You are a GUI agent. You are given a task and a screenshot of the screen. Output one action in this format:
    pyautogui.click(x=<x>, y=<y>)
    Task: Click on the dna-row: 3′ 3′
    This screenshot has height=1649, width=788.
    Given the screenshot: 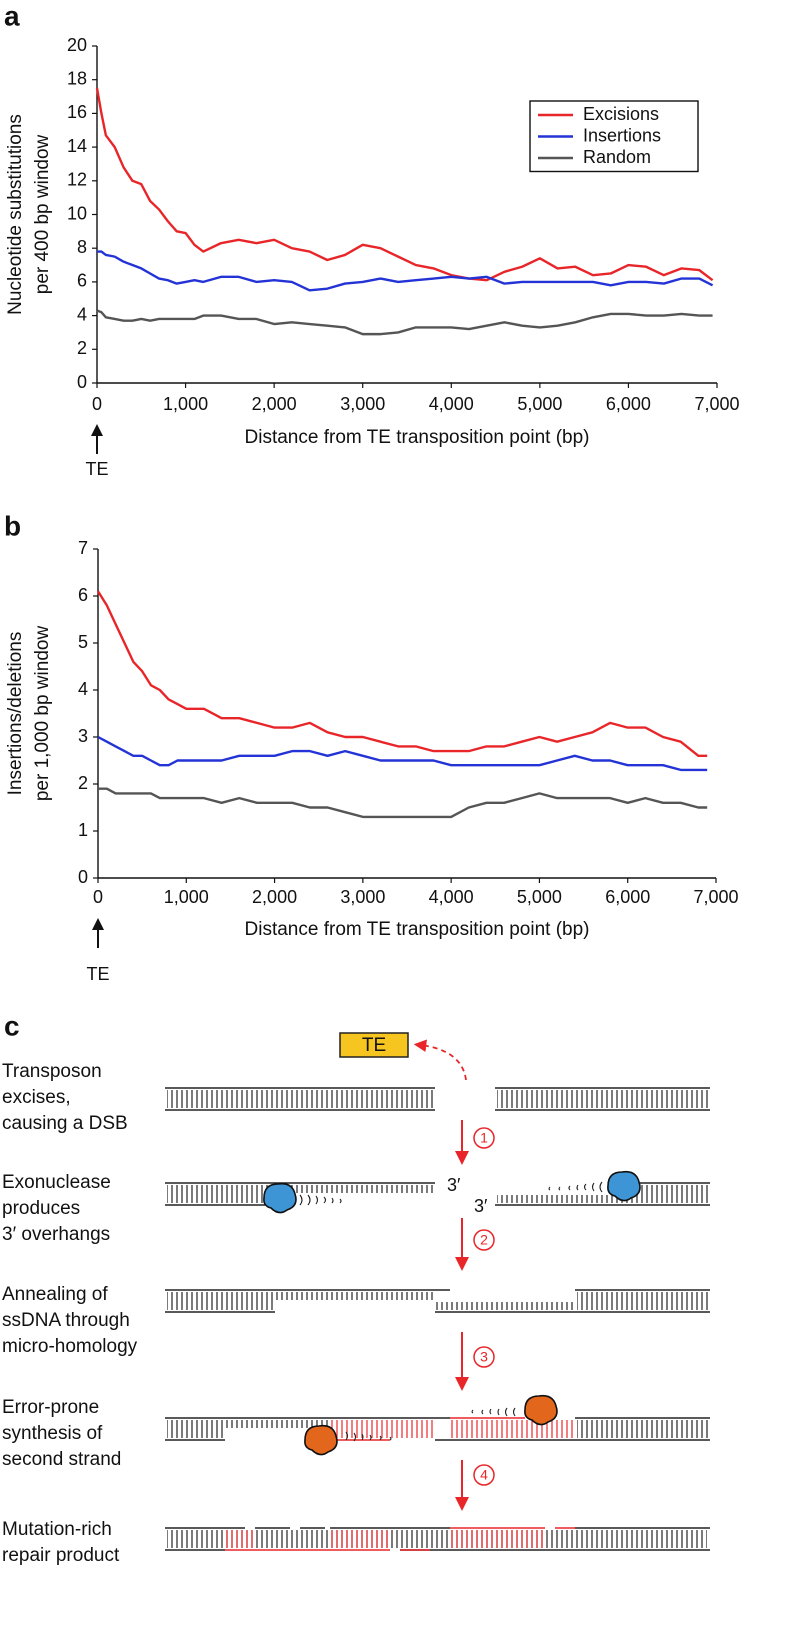 What is the action you would take?
    pyautogui.click(x=437, y=1193)
    